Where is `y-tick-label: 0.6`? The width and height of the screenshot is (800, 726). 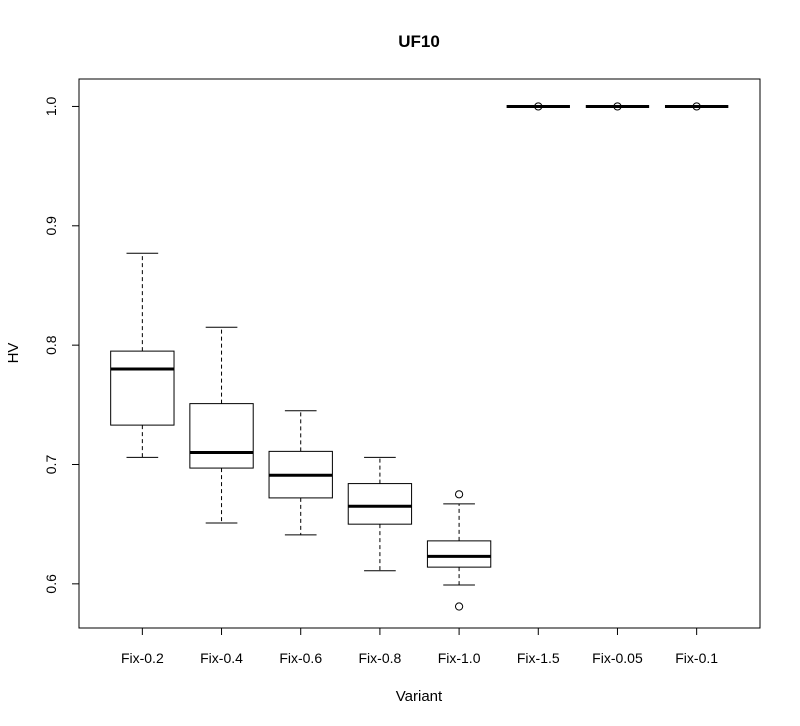
y-tick-label: 0.6 is located at coordinates (51, 584).